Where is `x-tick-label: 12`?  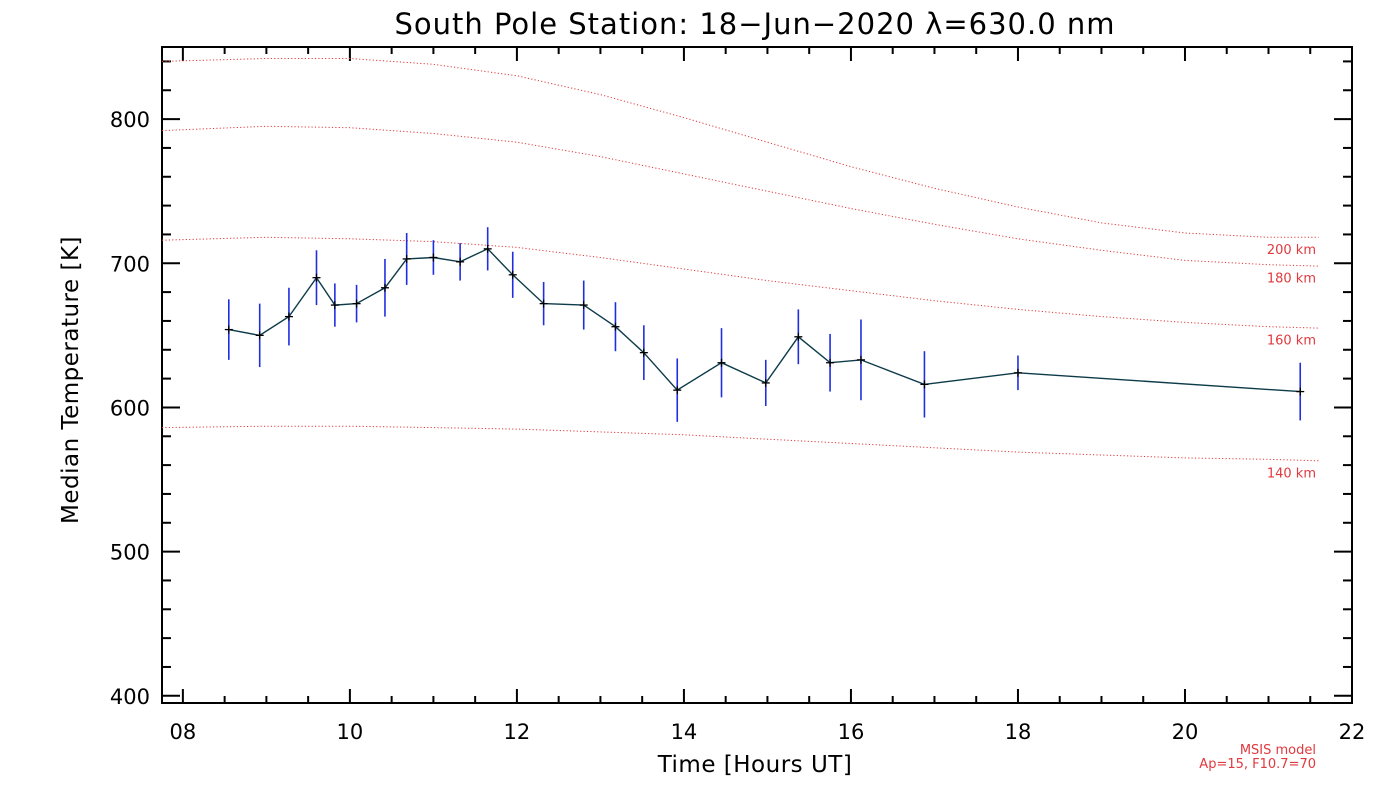
x-tick-label: 12 is located at coordinates (517, 732).